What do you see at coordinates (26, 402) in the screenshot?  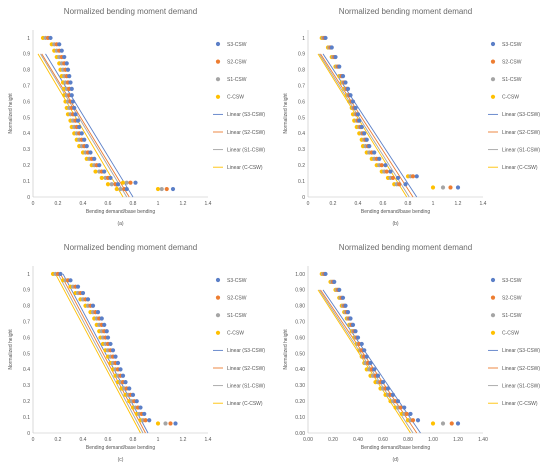 I see `y-tick-label: 0.2` at bounding box center [26, 402].